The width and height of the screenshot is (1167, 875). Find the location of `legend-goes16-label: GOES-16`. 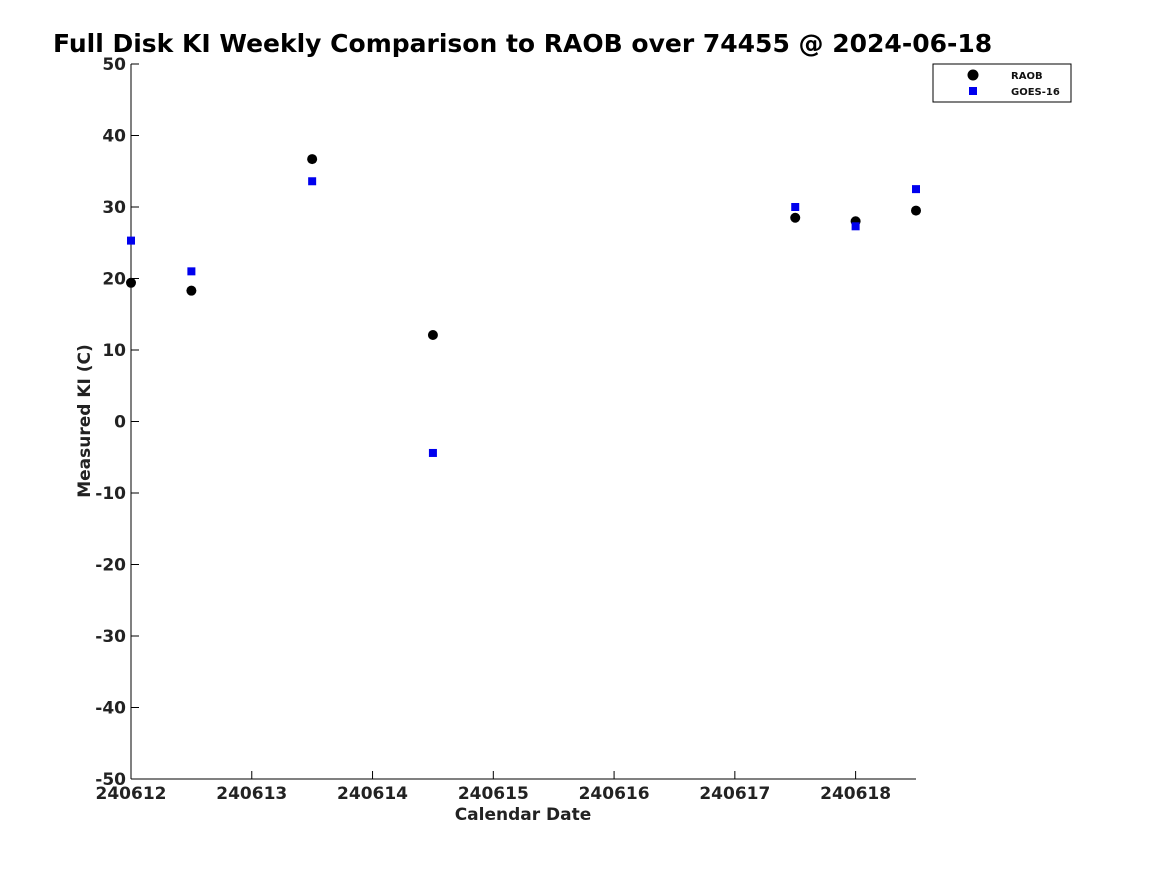

legend-goes16-label: GOES-16 is located at coordinates (1035, 92).